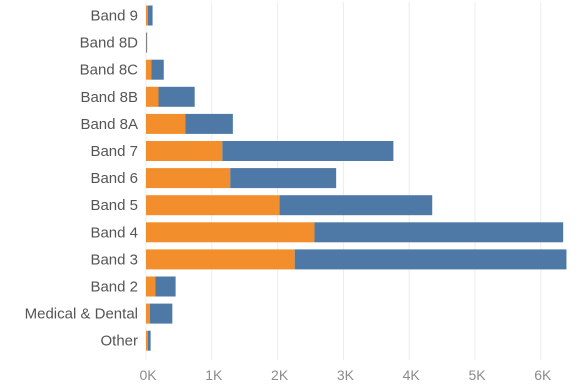  I want to click on category-label: Band 2, so click(114, 287).